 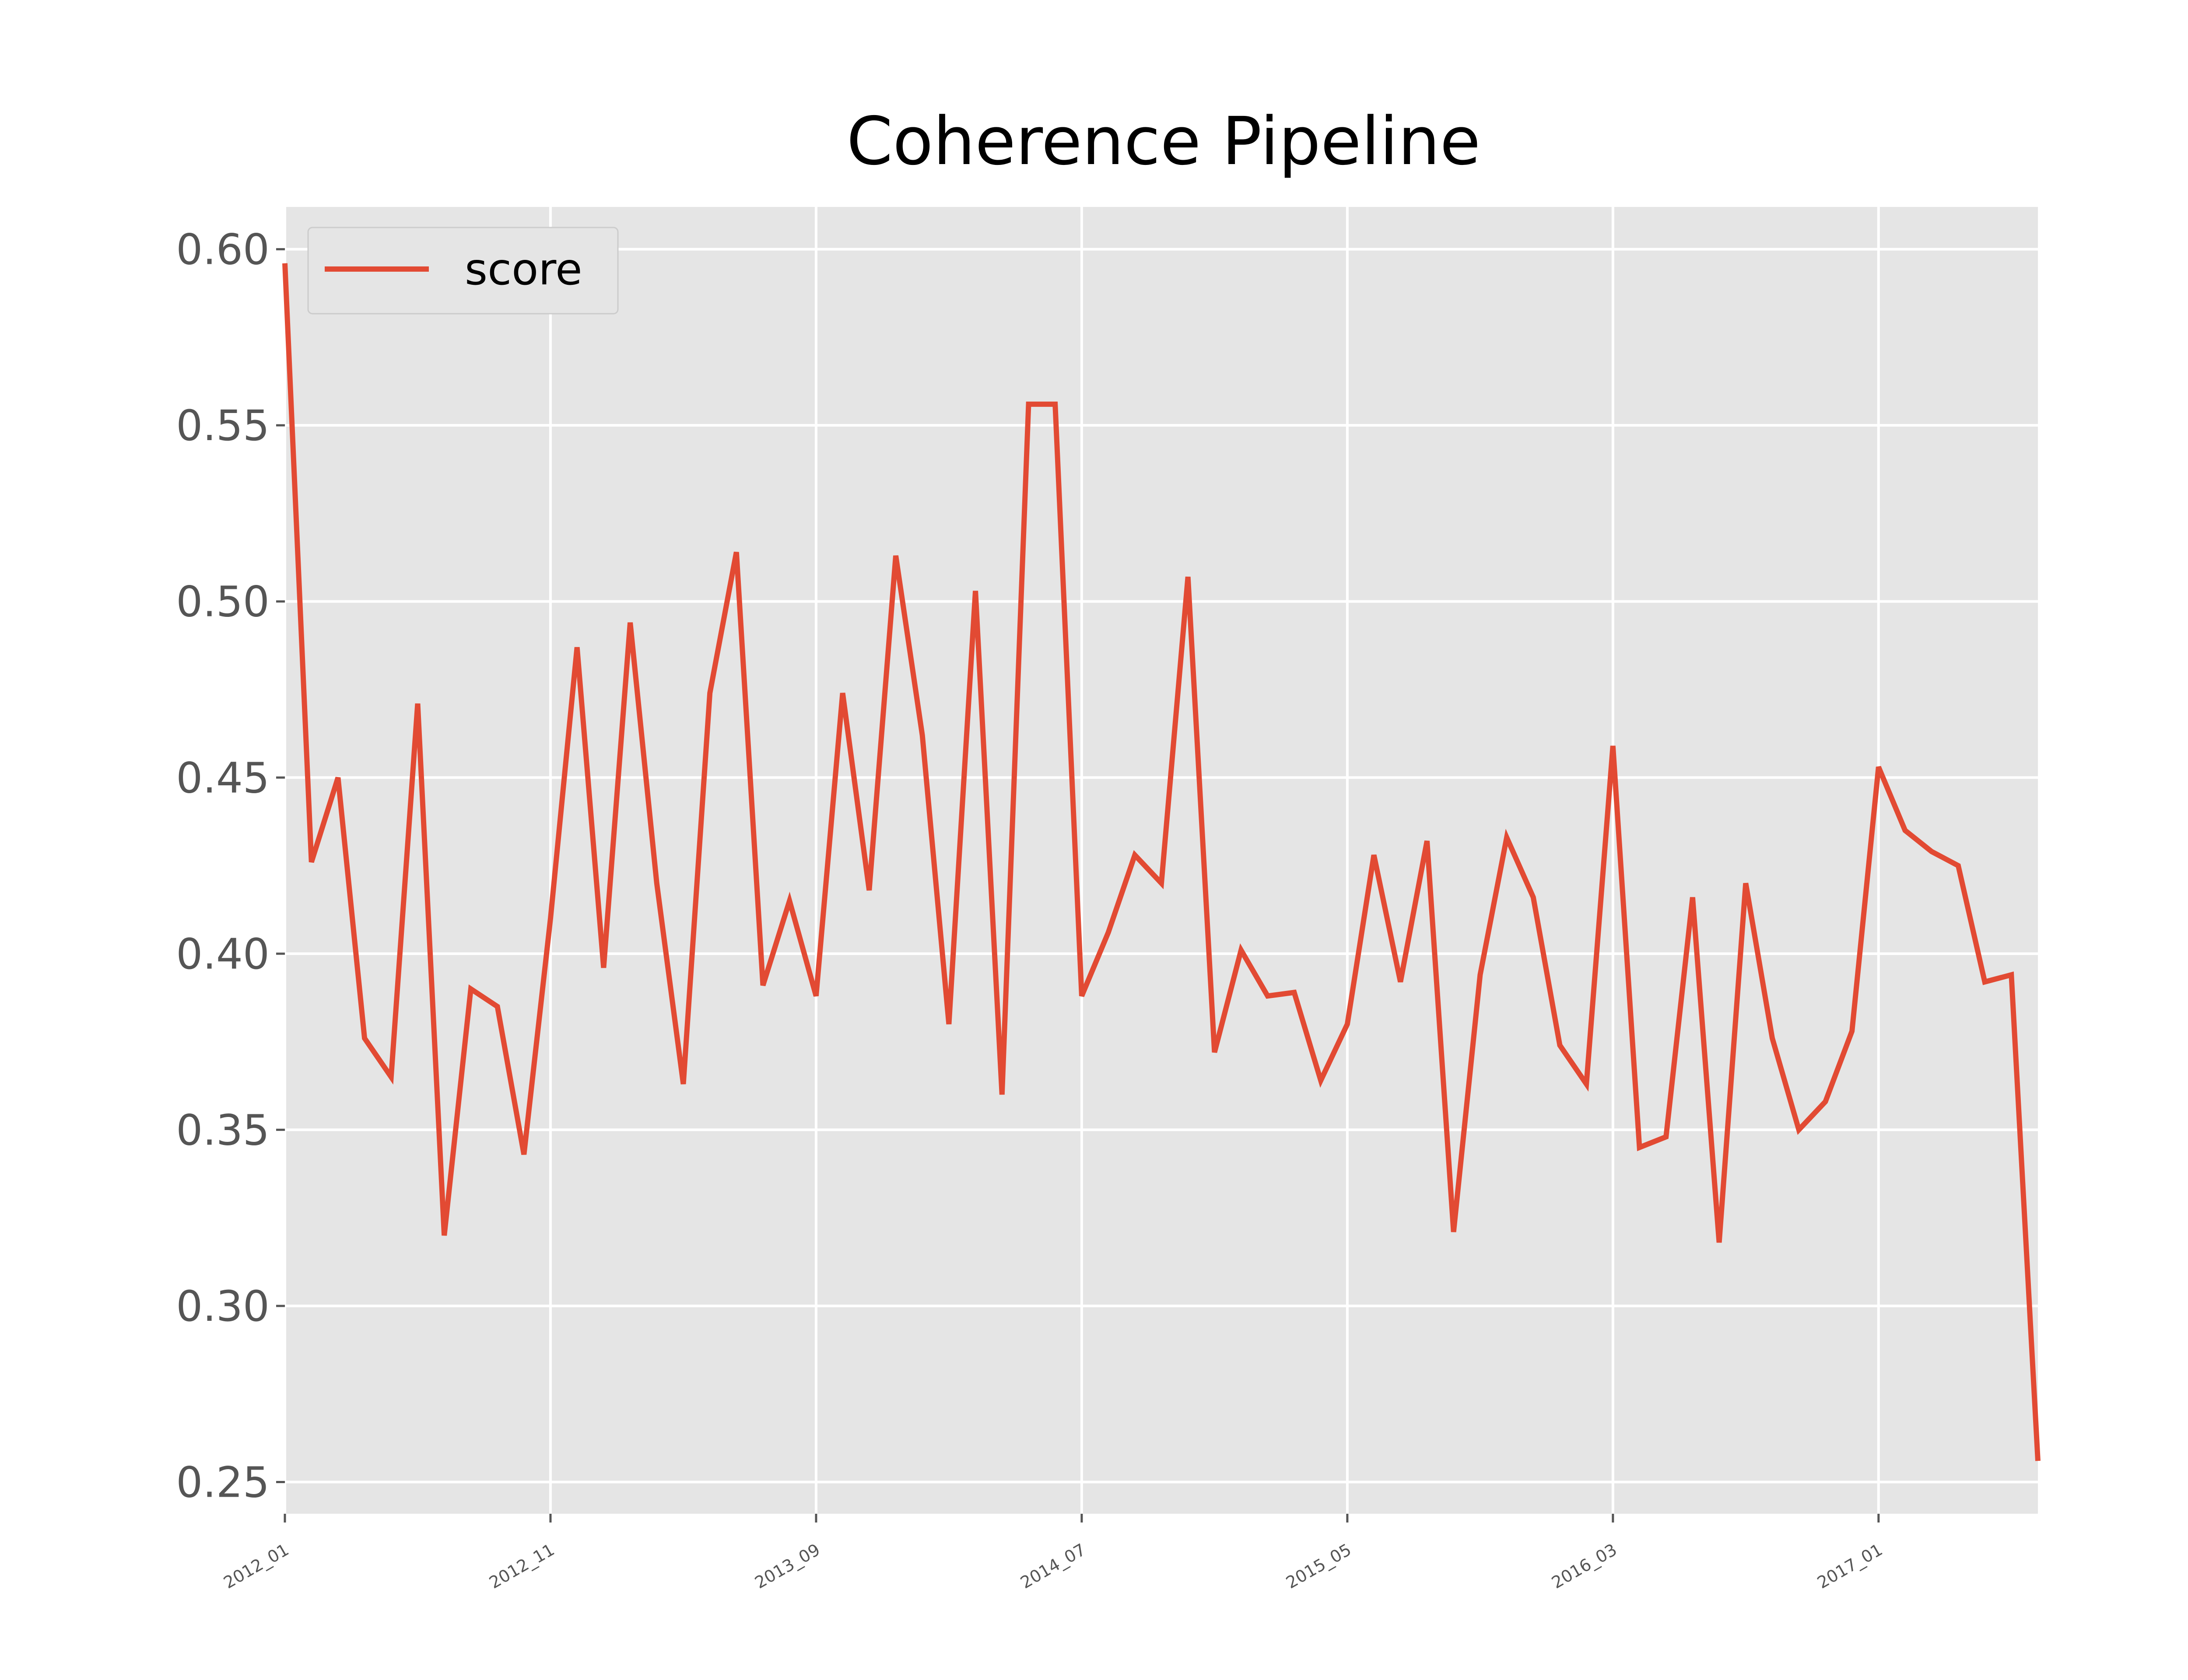 What do you see at coordinates (1318, 1566) in the screenshot?
I see `x-tick-label: 2015_05` at bounding box center [1318, 1566].